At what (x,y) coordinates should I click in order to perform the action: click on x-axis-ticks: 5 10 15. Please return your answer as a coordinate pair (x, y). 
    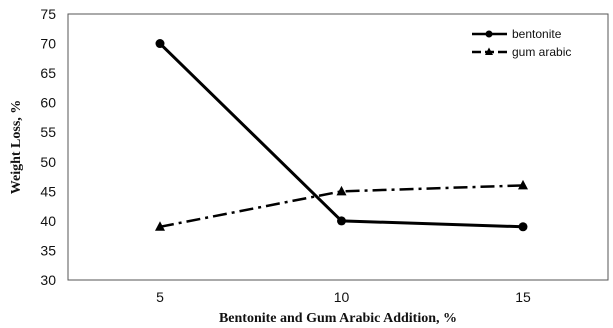
    Looking at the image, I should click on (343, 297).